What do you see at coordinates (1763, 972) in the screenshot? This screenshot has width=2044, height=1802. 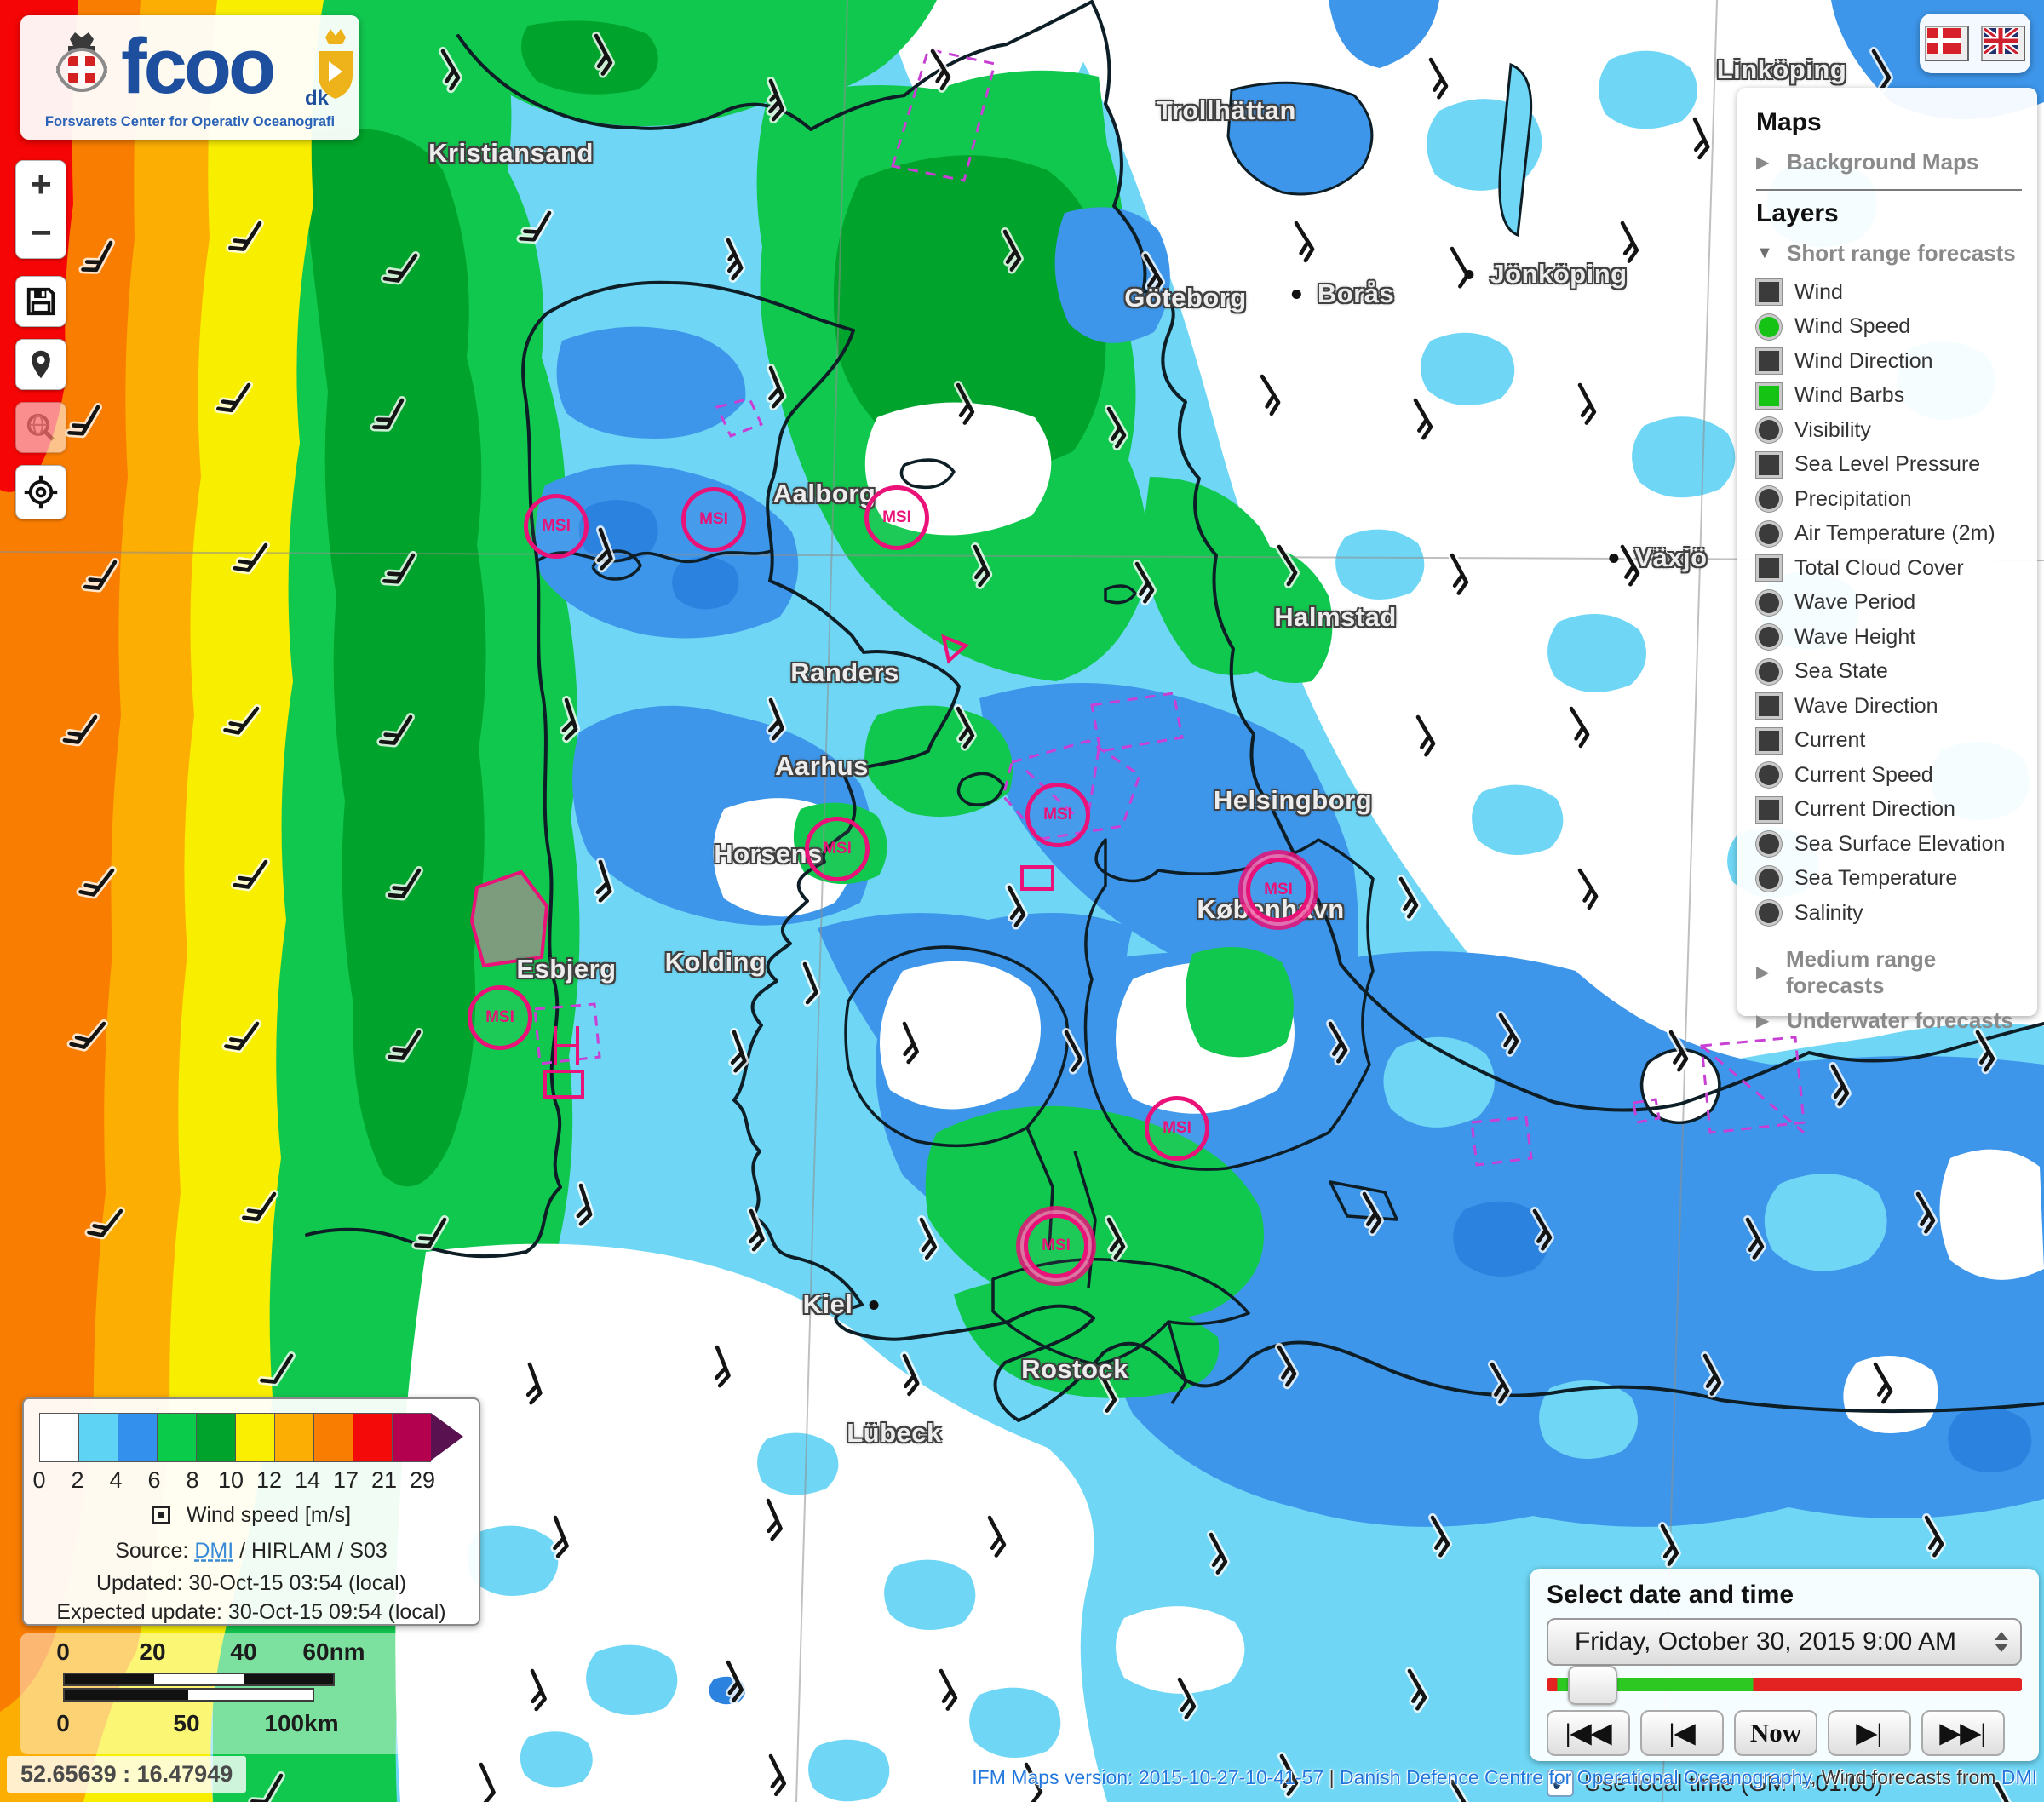 I see `chevron-right-icon: ▶` at bounding box center [1763, 972].